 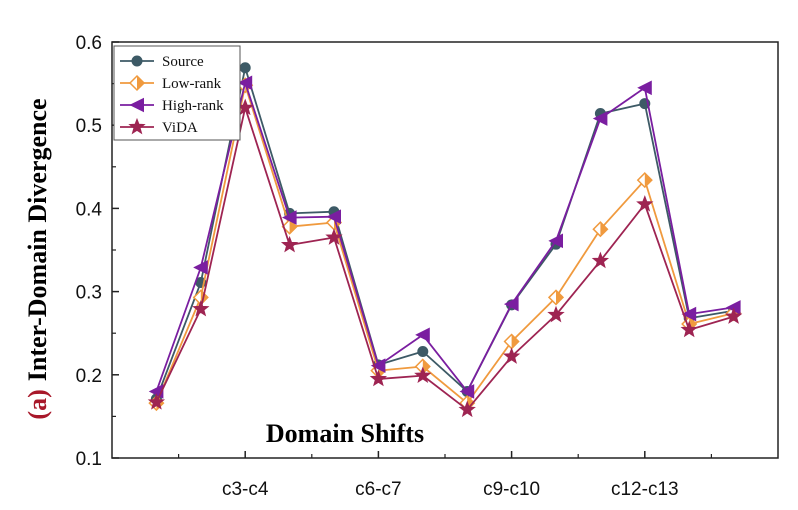 What do you see at coordinates (89, 376) in the screenshot?
I see `y-tick-label: 0.2` at bounding box center [89, 376].